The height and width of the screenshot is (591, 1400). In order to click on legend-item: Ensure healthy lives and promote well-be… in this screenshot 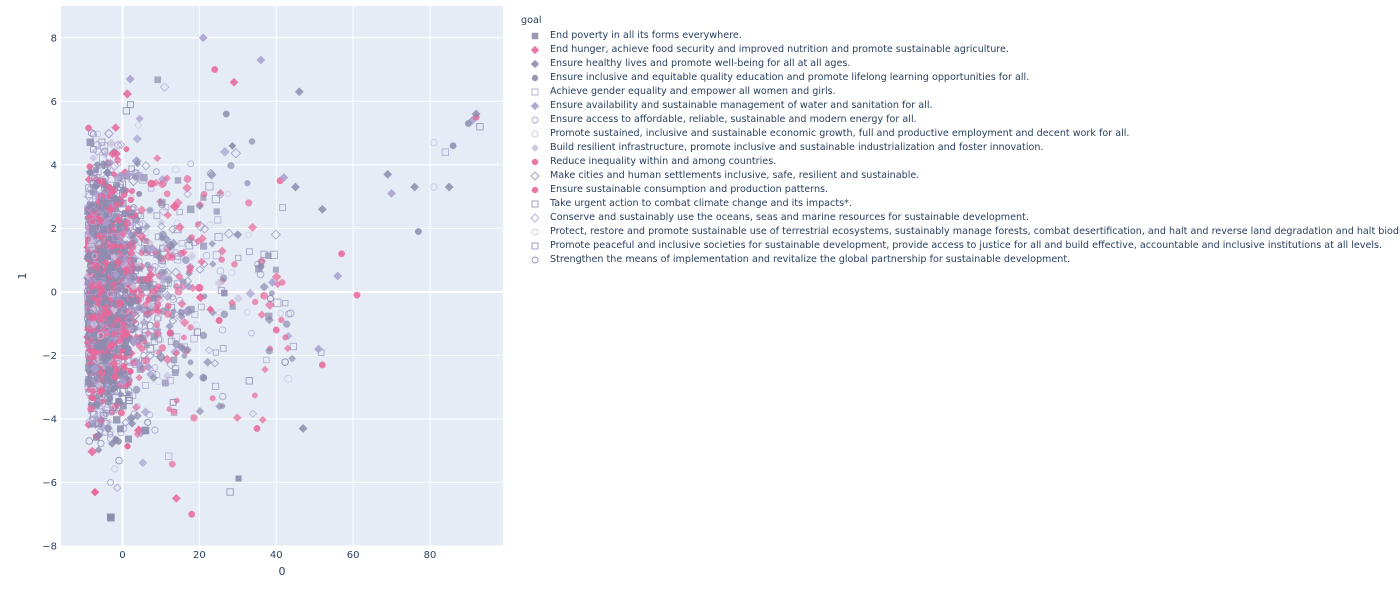, I will do `click(957, 64)`.